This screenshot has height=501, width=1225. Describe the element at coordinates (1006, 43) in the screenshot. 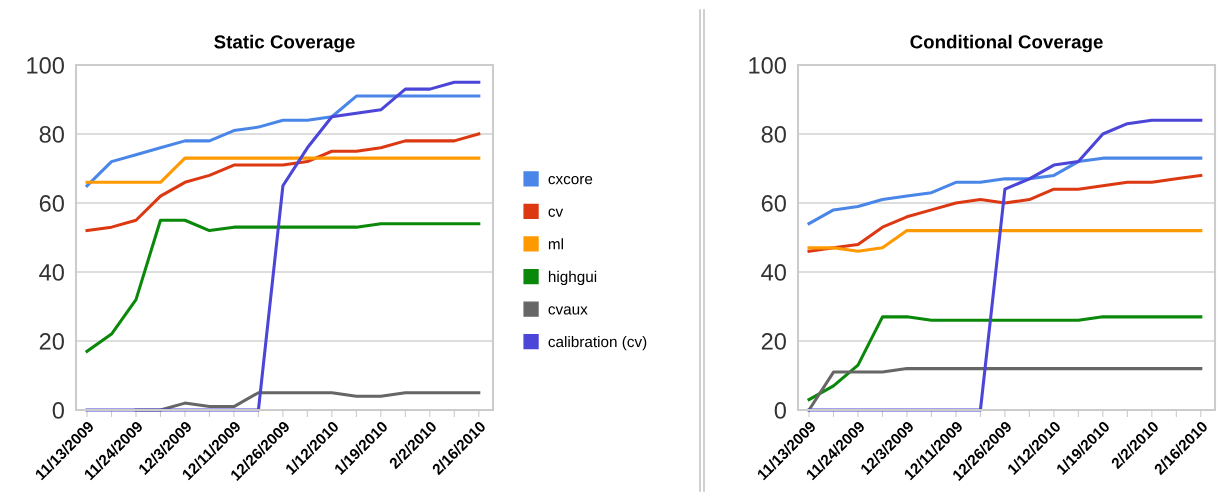

I see `chart-title: Conditional Coverage` at that location.